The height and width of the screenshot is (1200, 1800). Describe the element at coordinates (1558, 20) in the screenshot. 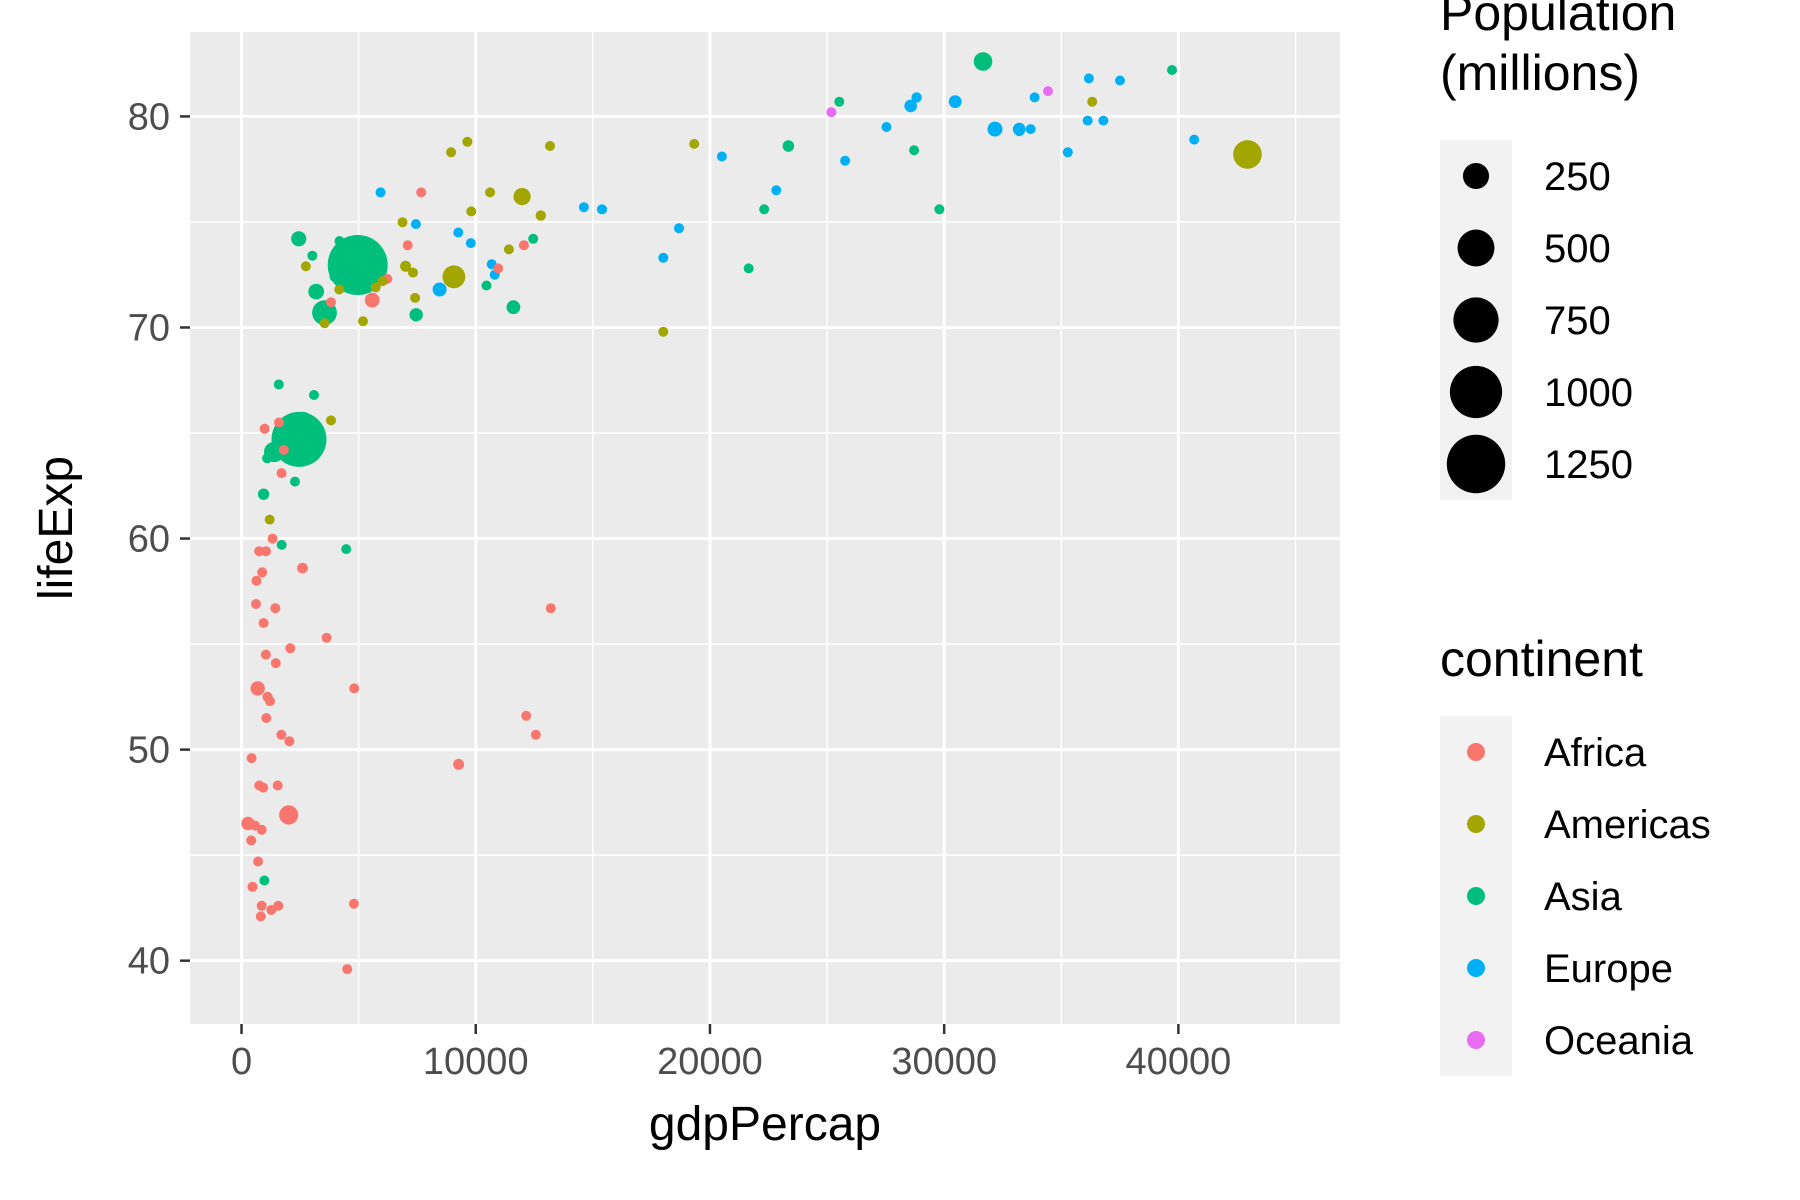

I see `size-legend-title: Population` at that location.